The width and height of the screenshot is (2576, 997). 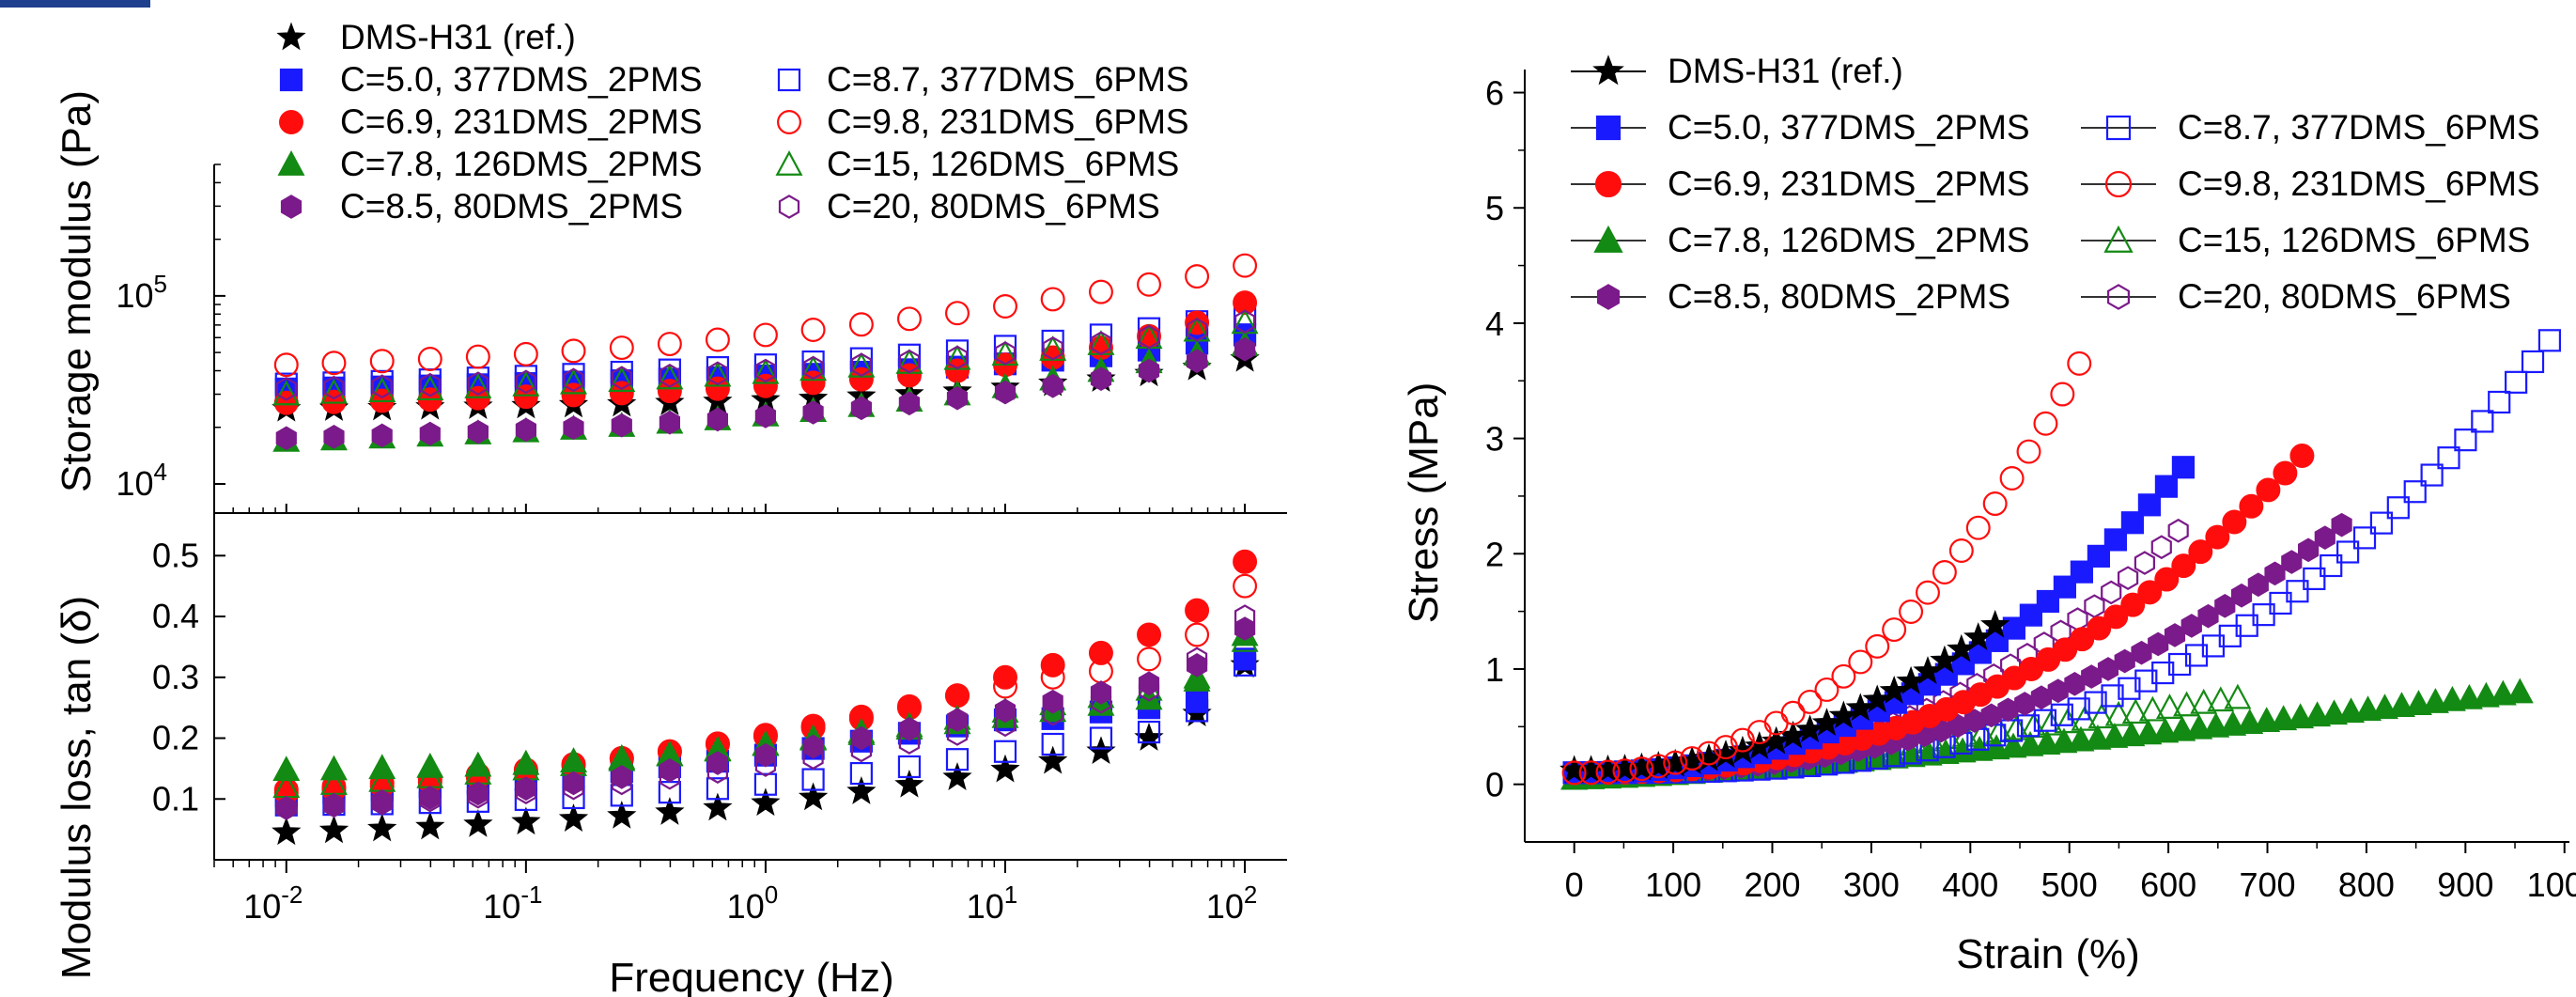 What do you see at coordinates (2118, 184) in the screenshot?
I see `legend-marker-C9.8` at bounding box center [2118, 184].